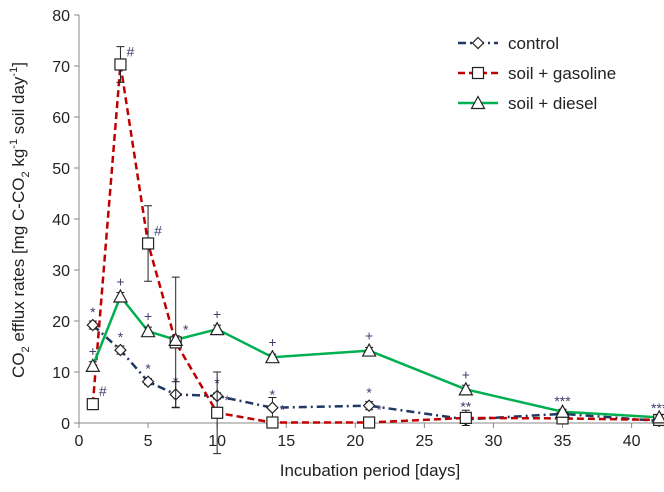  I want to click on x-tick-label: 25, so click(424, 441).